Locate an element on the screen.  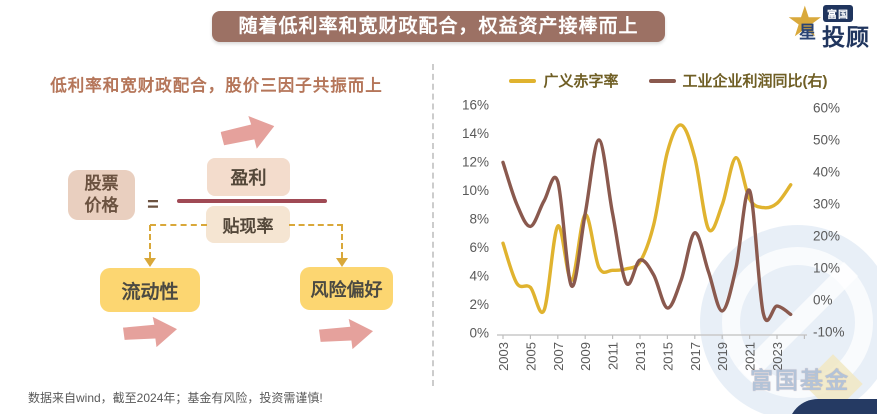
chart-legend: 广义赤字率 工业企业利润同比(右) is located at coordinates (668, 80).